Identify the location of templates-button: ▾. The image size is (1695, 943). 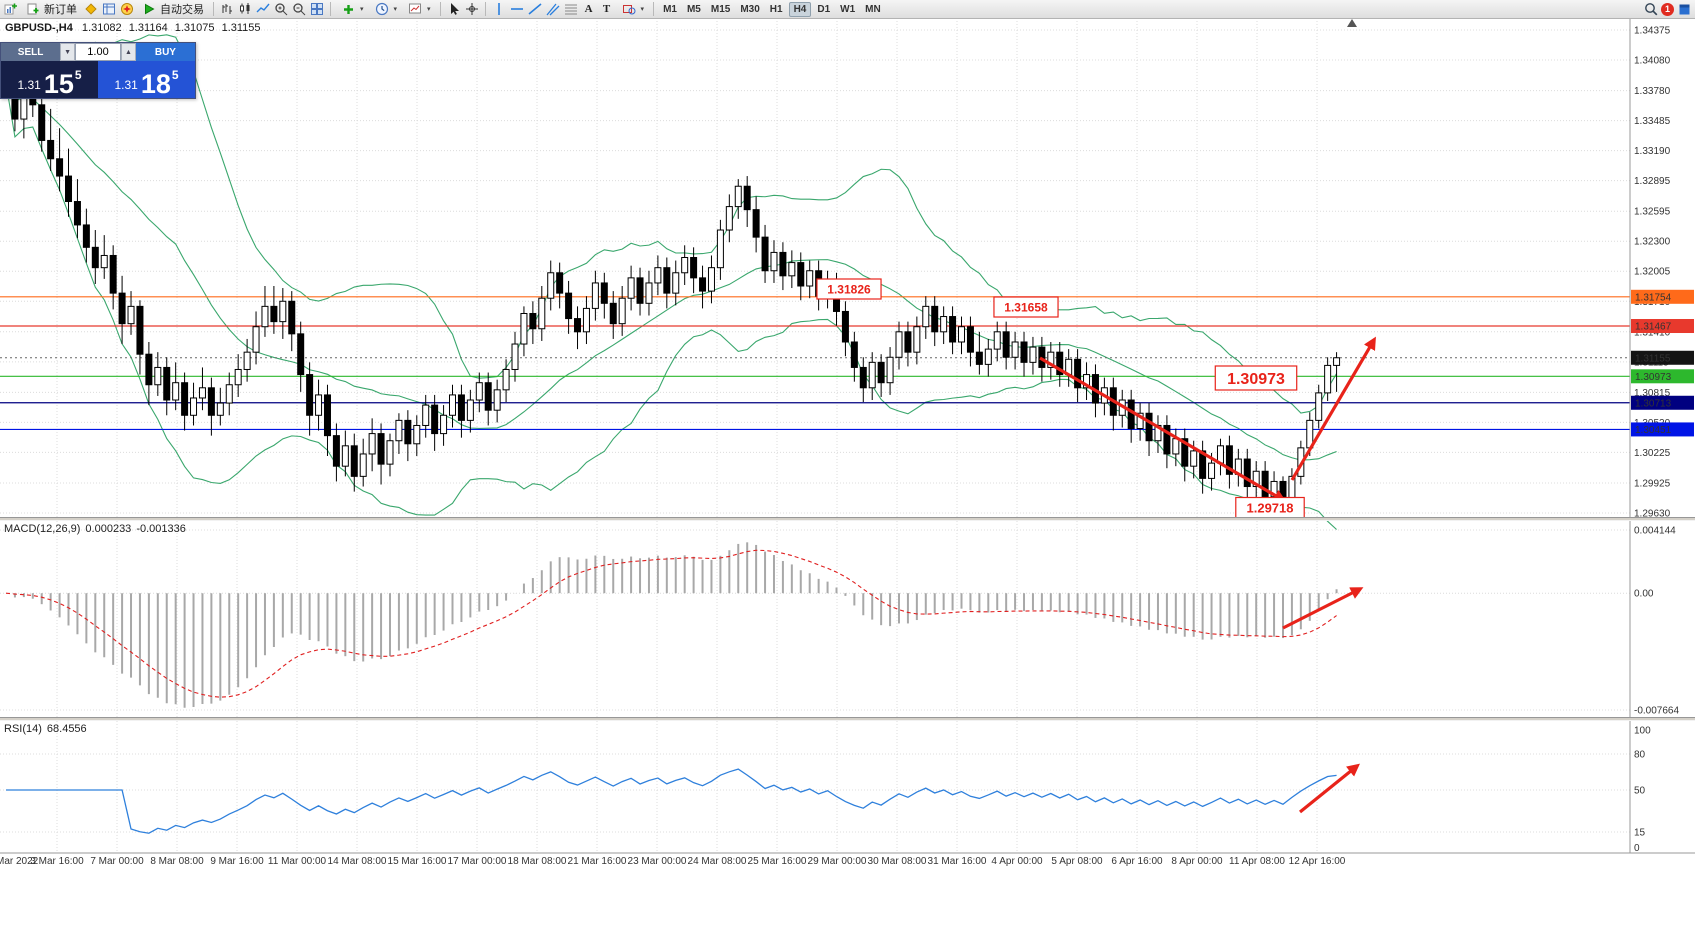
(419, 9).